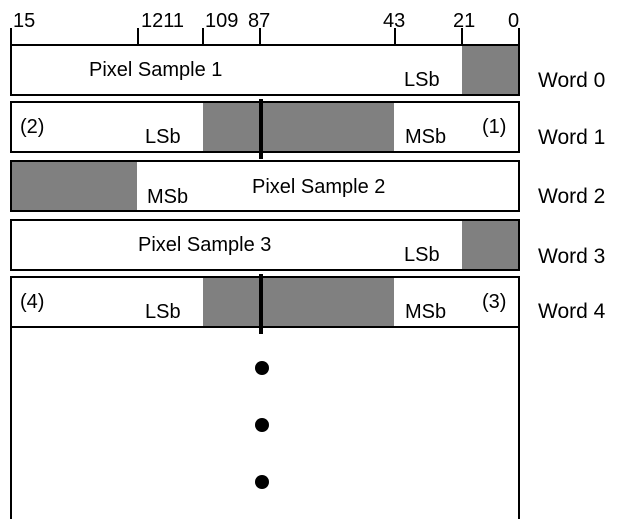  What do you see at coordinates (519, 423) in the screenshot?
I see `continuation-right-edge` at bounding box center [519, 423].